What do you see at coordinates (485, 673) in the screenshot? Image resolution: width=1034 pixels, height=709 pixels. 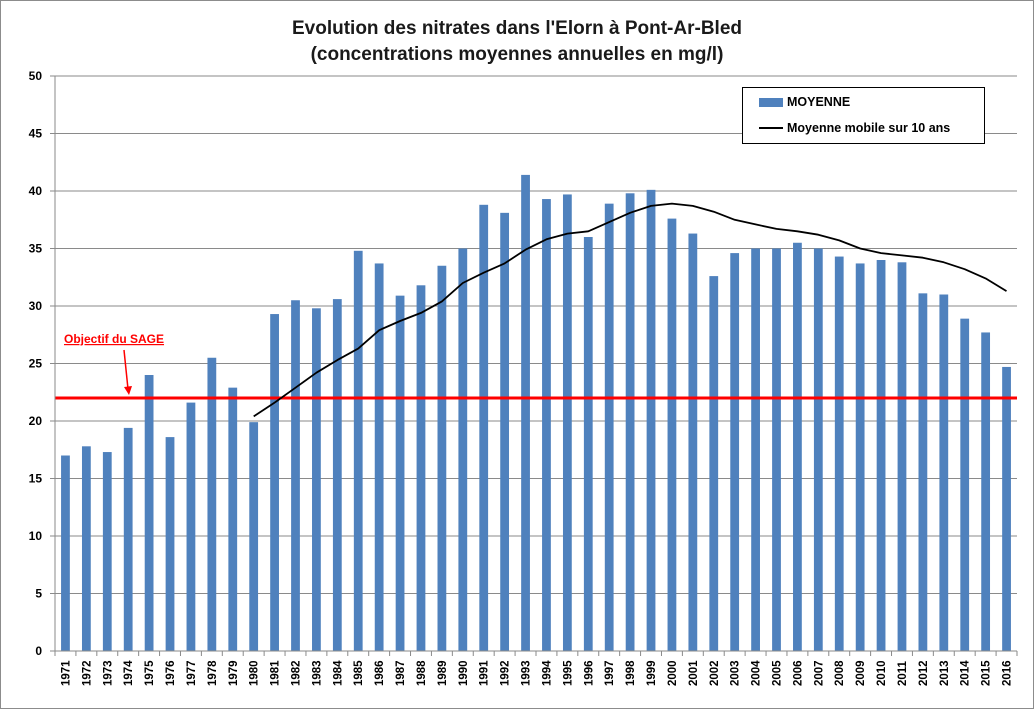 I see `x-tick-label: 1991` at bounding box center [485, 673].